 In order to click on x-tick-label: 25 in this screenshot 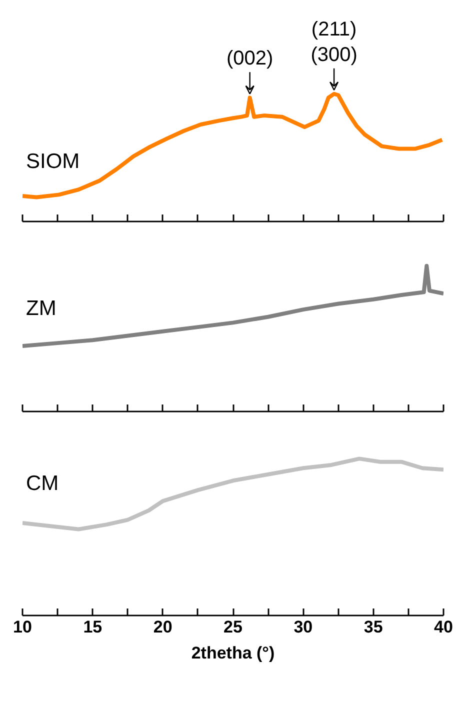, I will do `click(233, 627)`.